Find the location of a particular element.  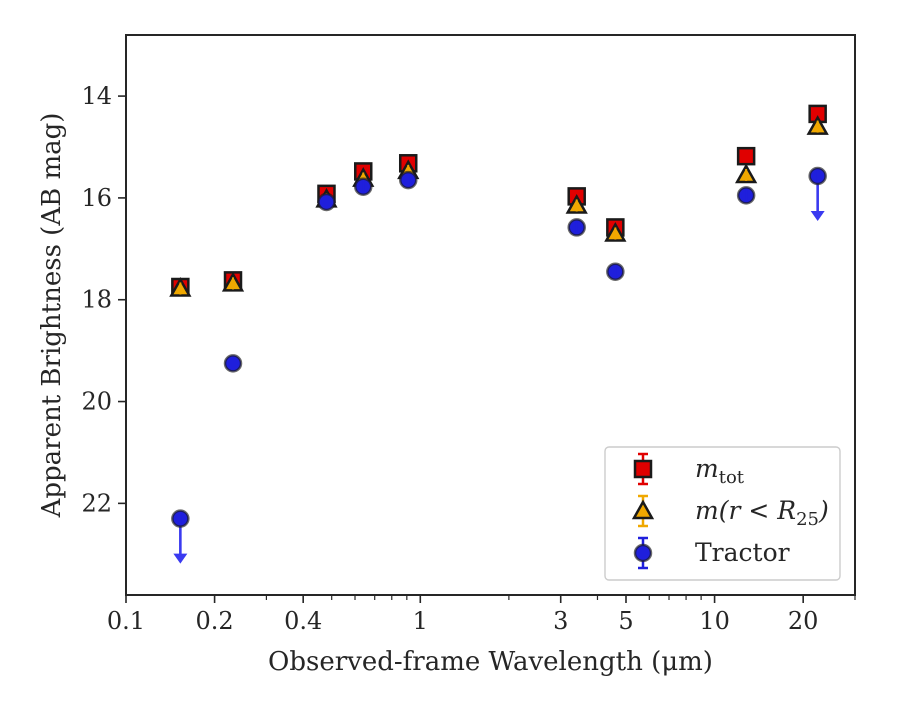

x-tick-label: 0.4 is located at coordinates (303, 621).